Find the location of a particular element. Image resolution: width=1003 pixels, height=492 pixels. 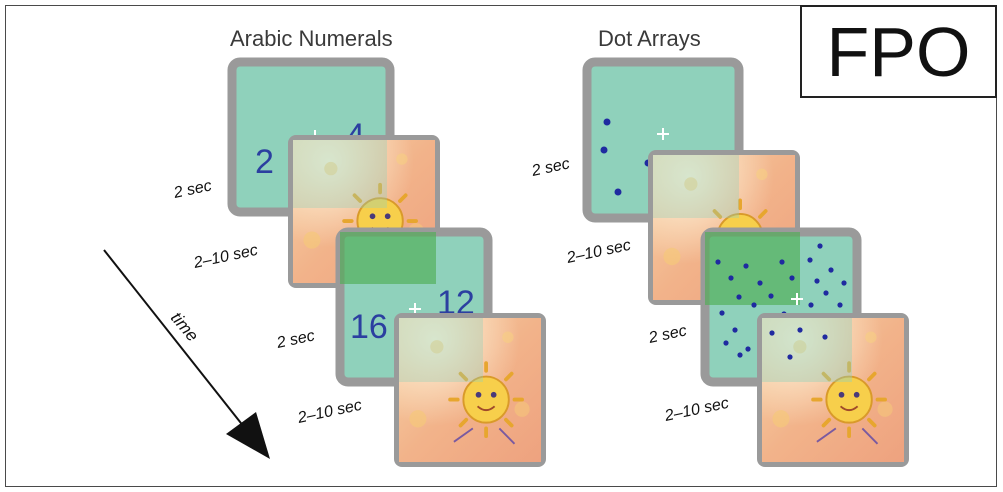

numeral-left-1: 2 is located at coordinates (264, 162).